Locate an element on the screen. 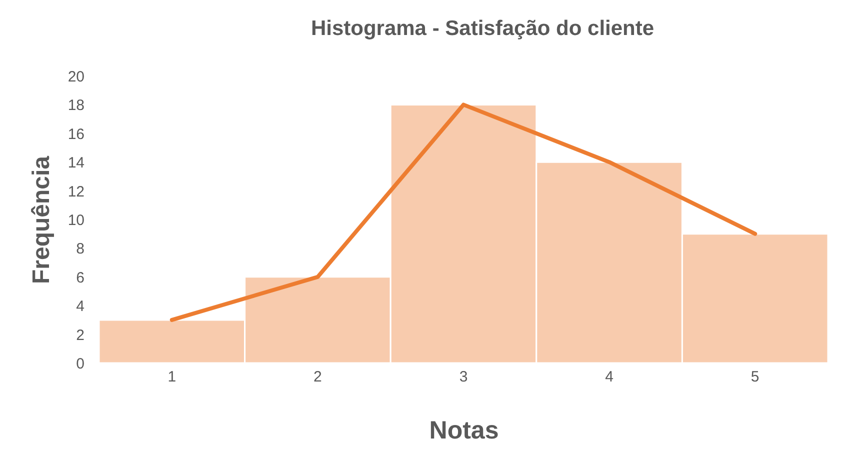 The height and width of the screenshot is (450, 845). y-tick-label: 16 is located at coordinates (76, 134).